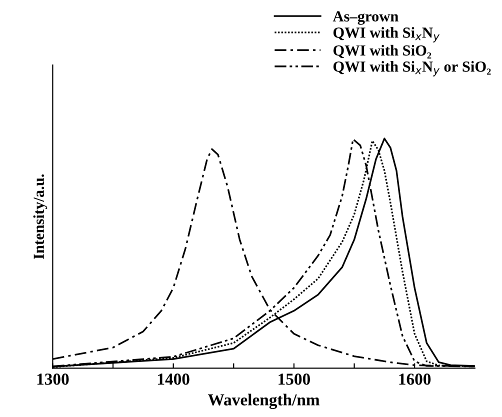  I want to click on x-tick-label: 1300, so click(53, 379).